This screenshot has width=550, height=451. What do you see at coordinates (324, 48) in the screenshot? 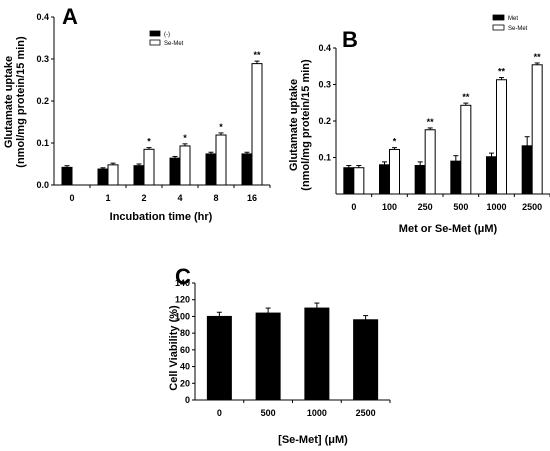
I see `panel-b-y-tick-label: 0.4` at bounding box center [324, 48].